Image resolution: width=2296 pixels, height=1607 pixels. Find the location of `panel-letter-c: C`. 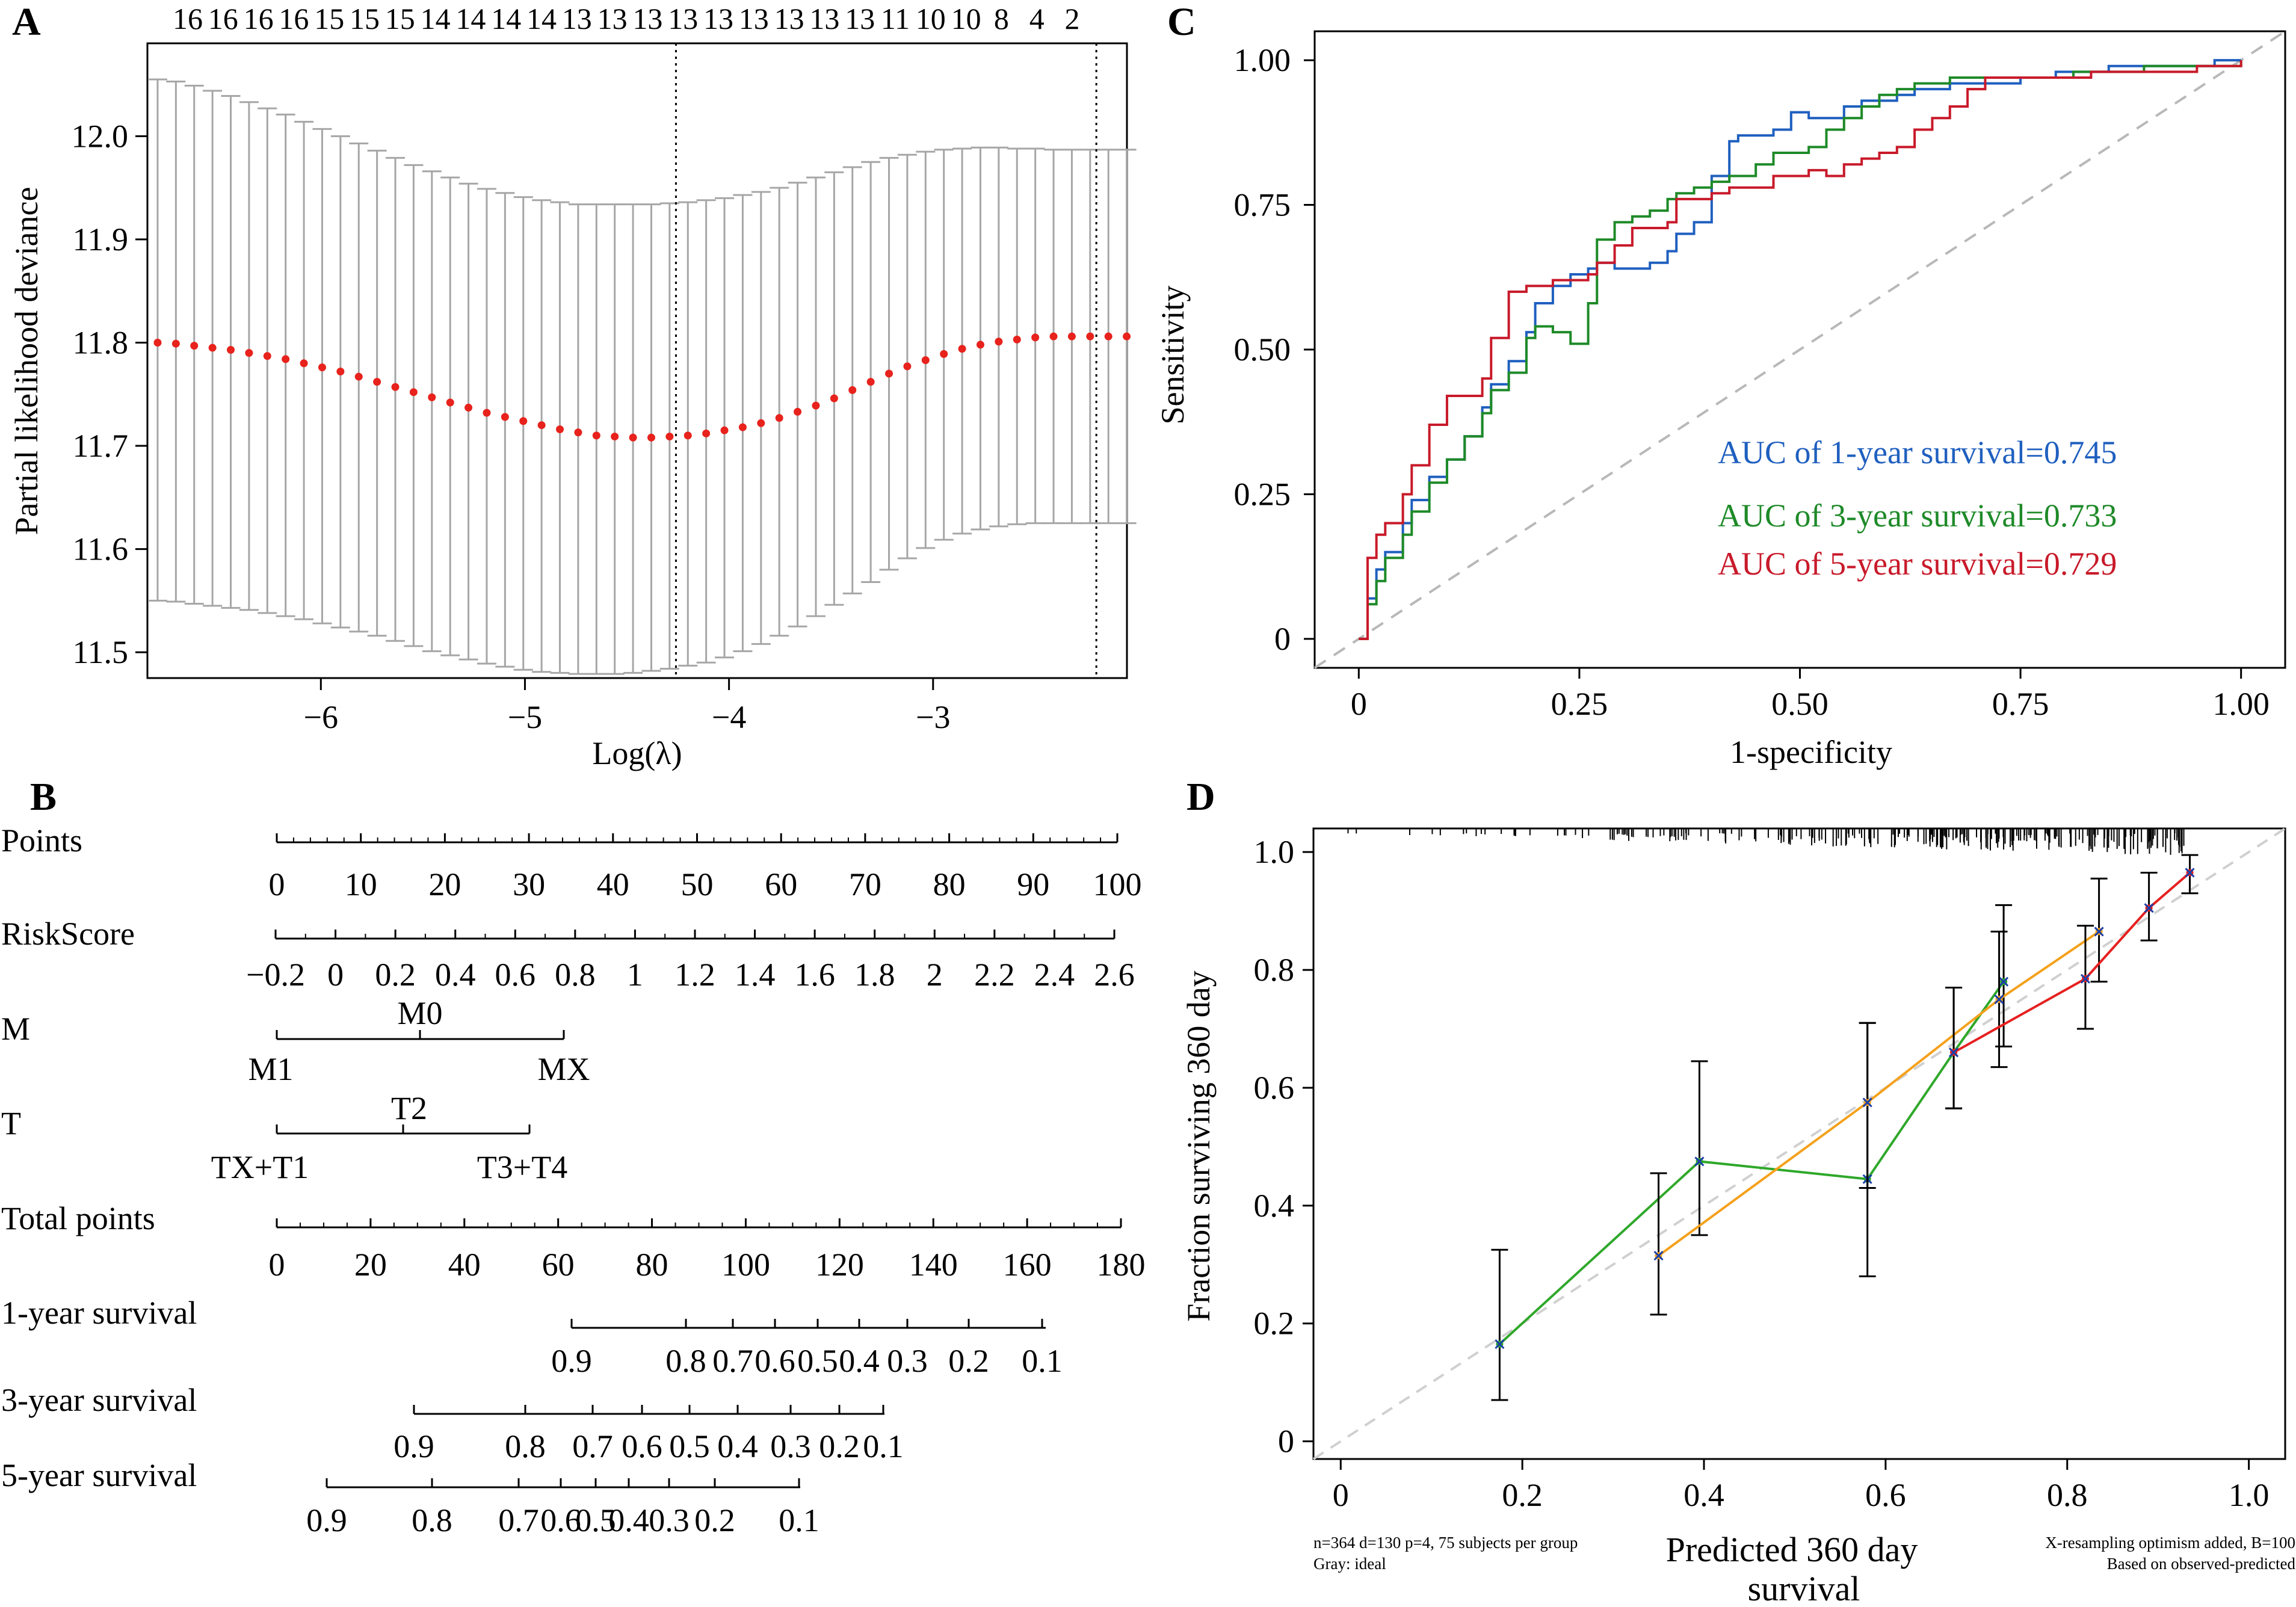

panel-letter-c: C is located at coordinates (1181, 22).